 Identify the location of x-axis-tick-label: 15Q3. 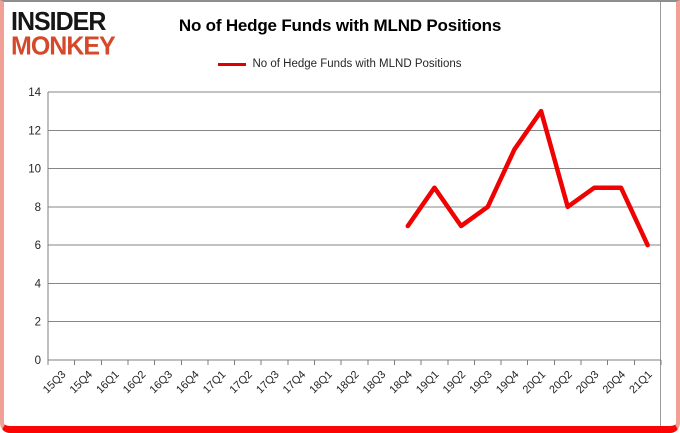
(55, 383).